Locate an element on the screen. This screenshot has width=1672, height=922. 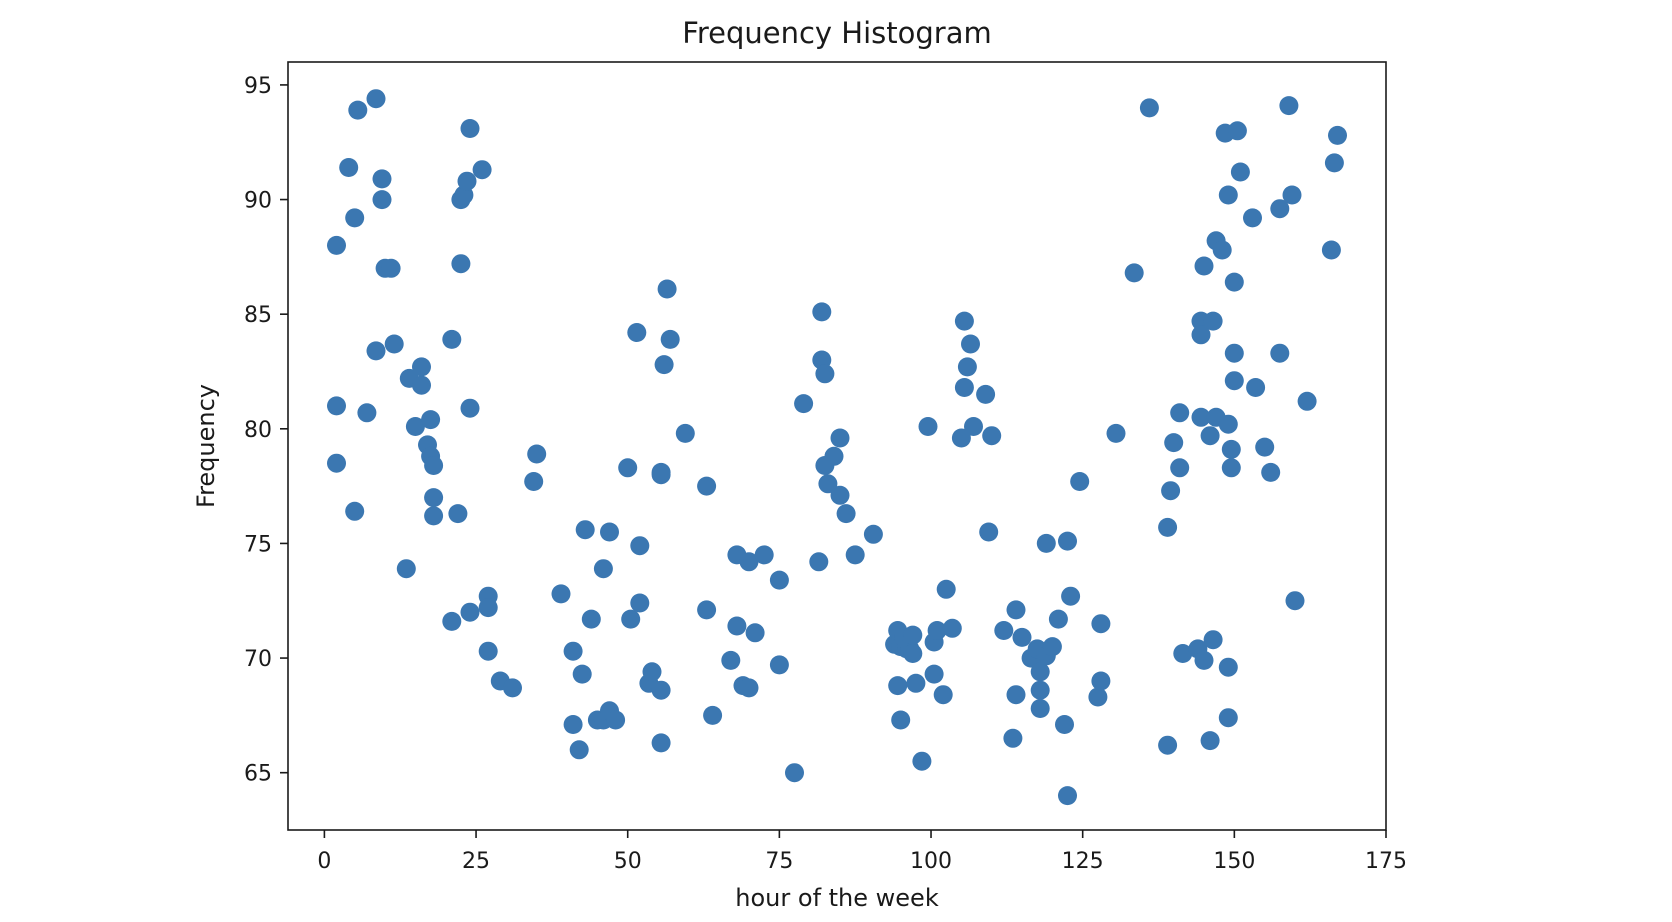
y-tick-label: 80 is located at coordinates (258, 430).